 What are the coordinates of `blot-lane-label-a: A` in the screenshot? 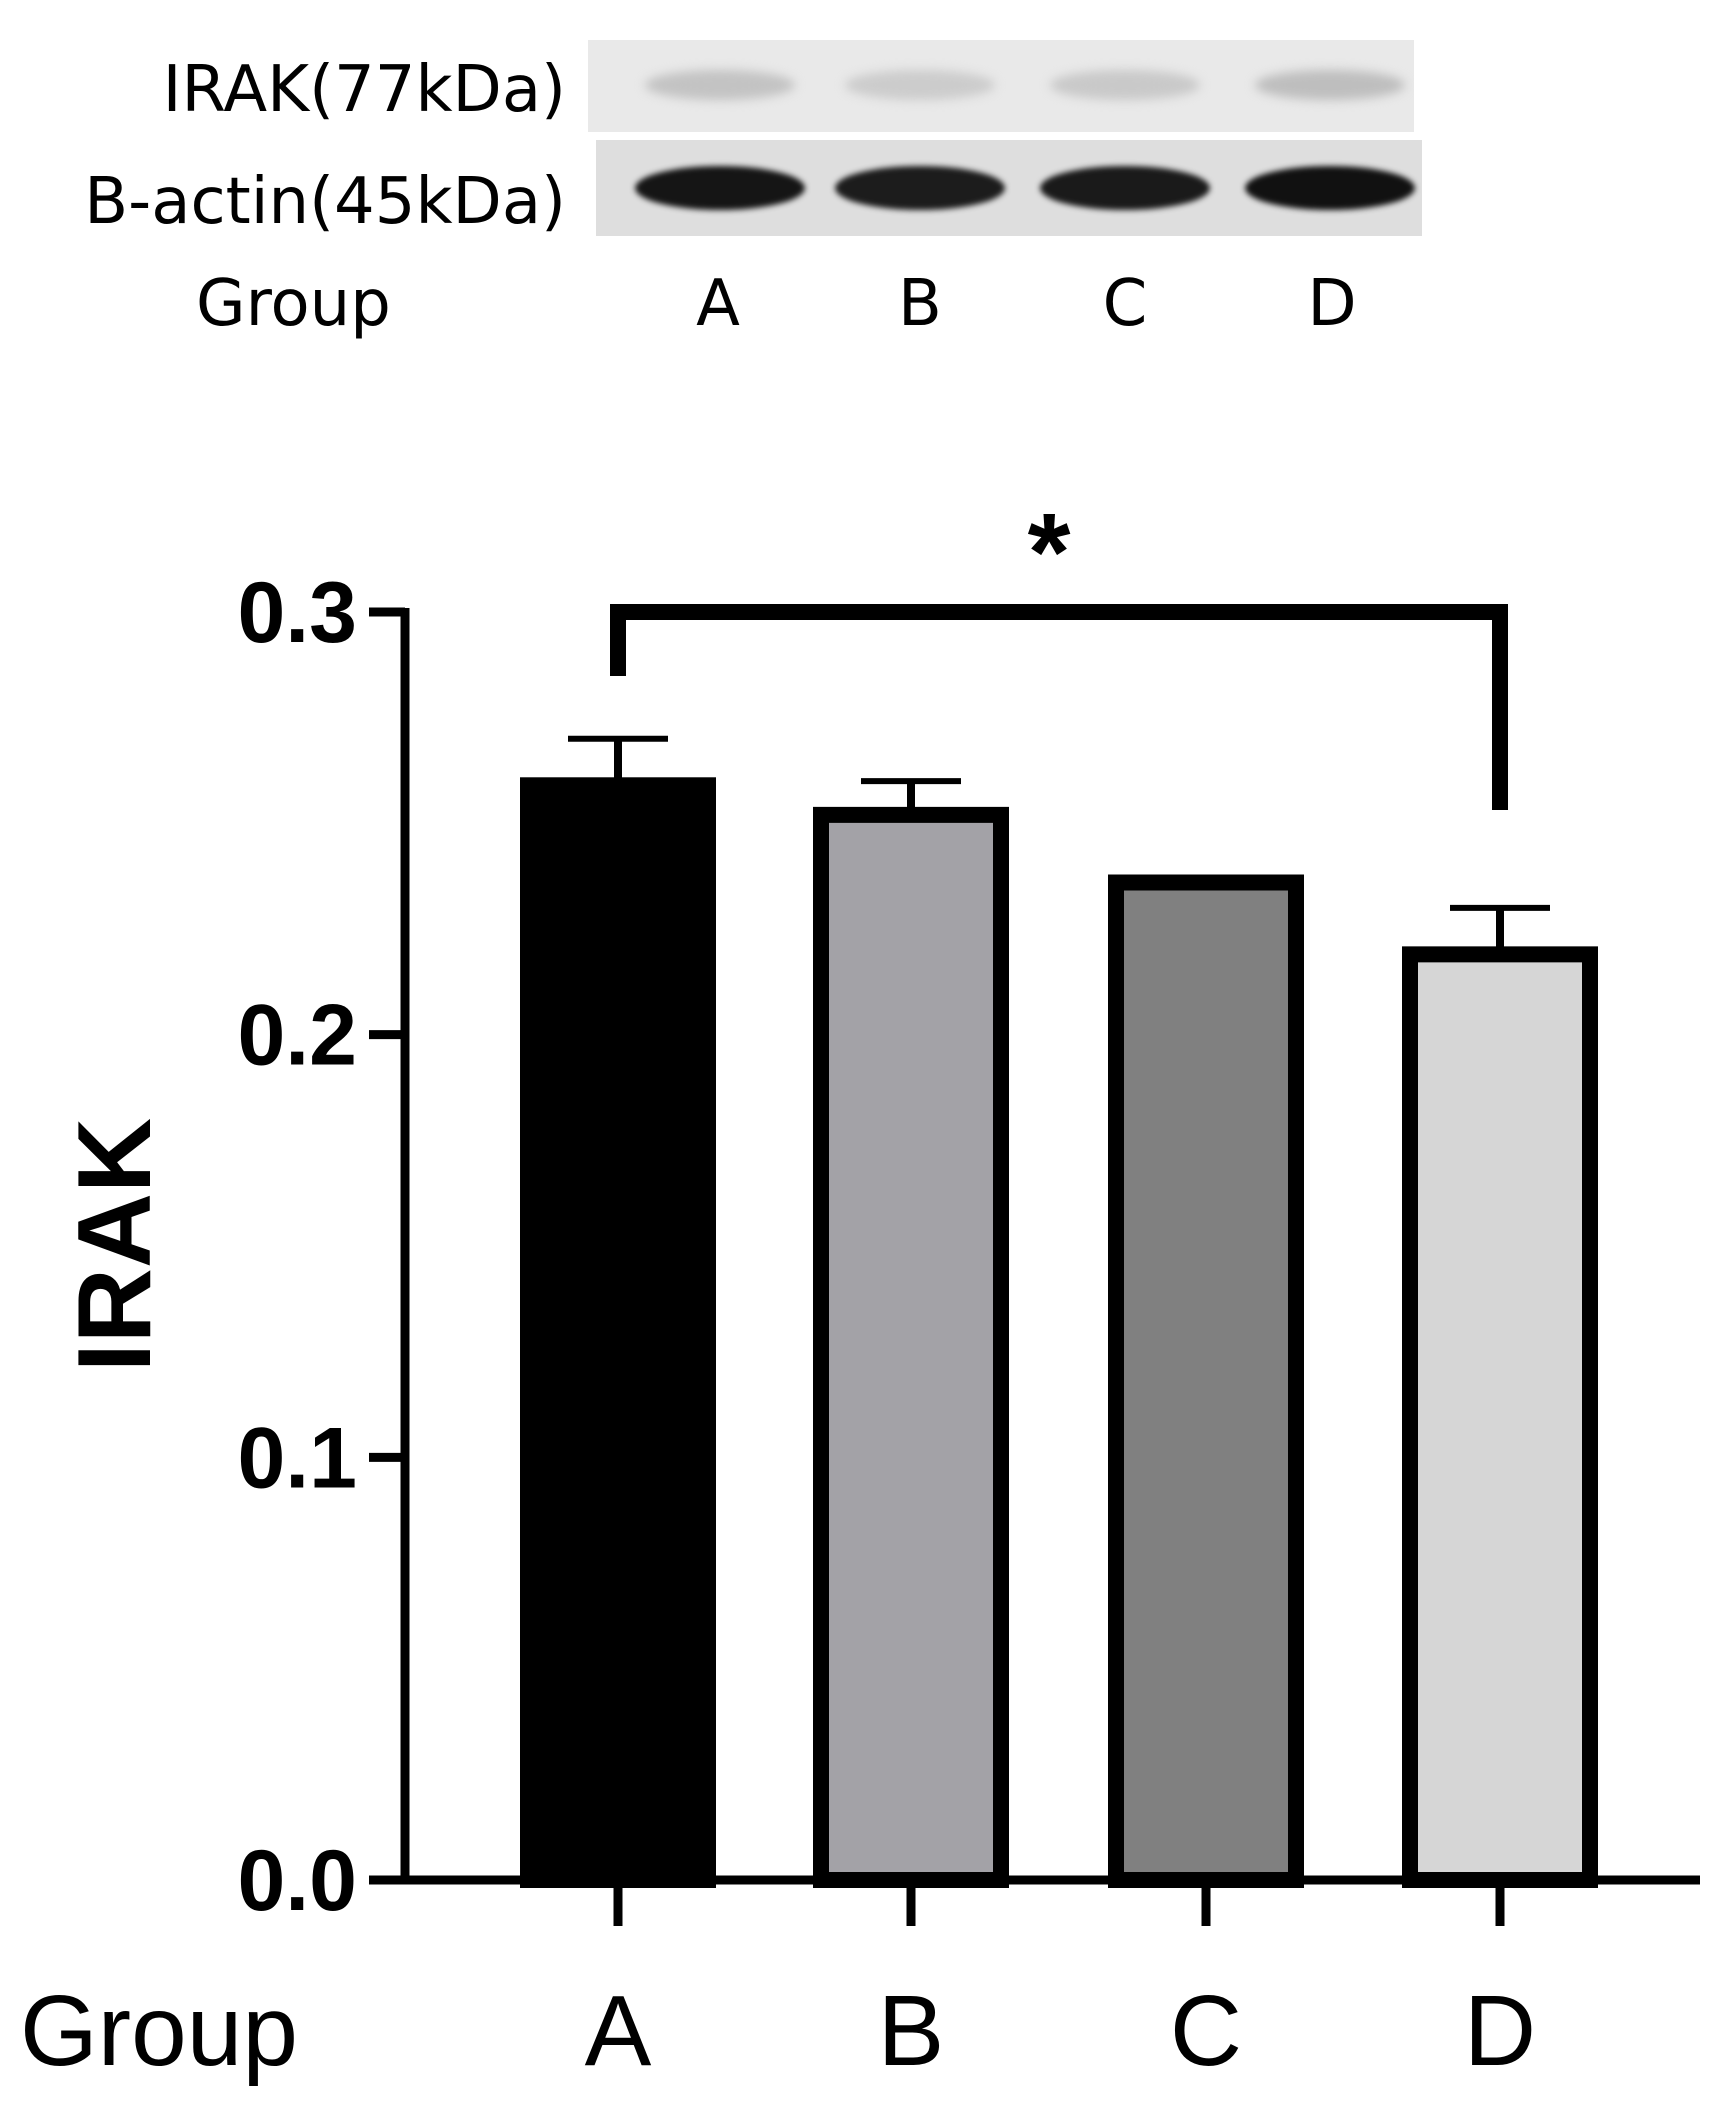 It's located at (718, 304).